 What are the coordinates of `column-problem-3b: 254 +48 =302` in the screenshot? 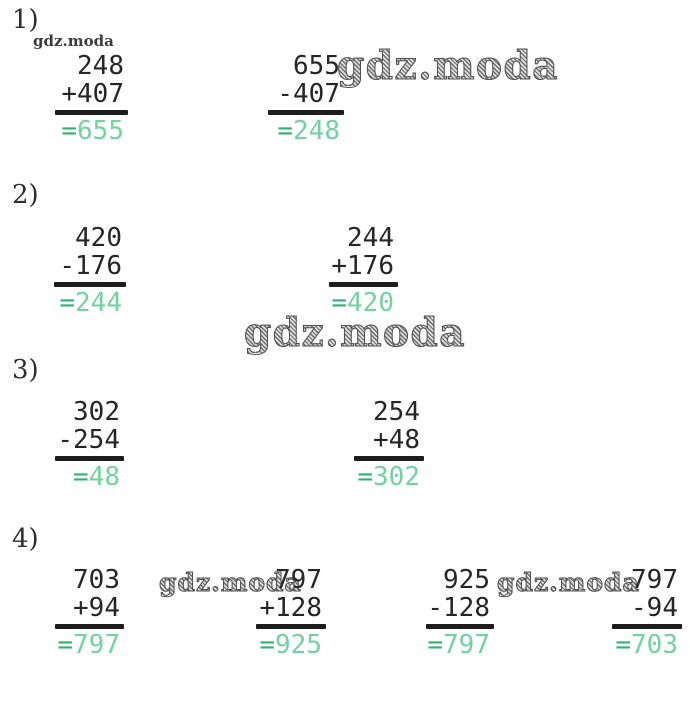 It's located at (389, 444).